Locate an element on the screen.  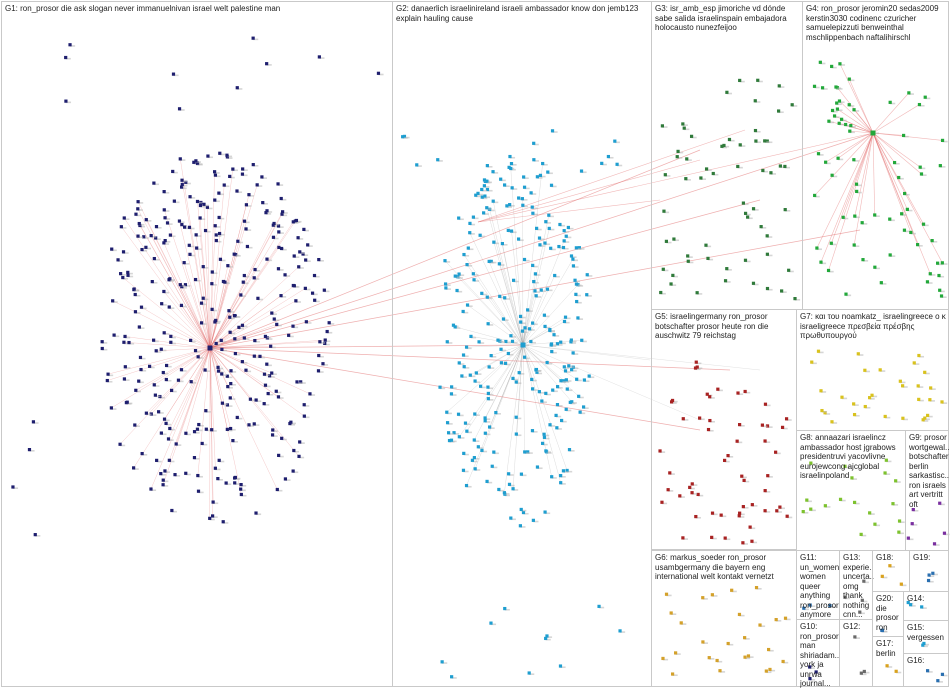
group-panel-g17: G17: berlin is located at coordinates (888, 661).